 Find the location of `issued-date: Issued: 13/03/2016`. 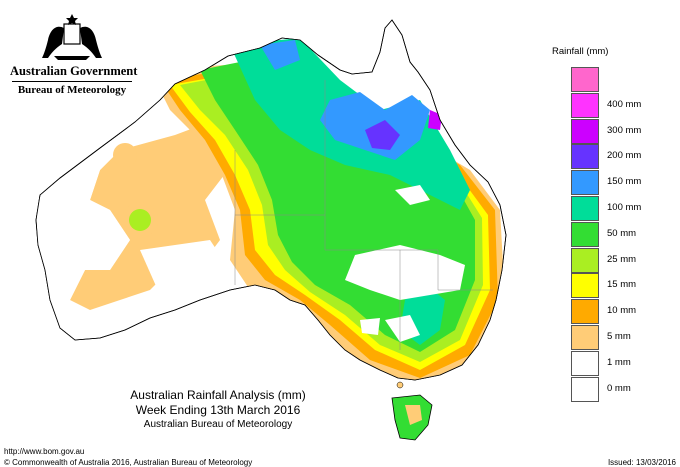

issued-date: Issued: 13/03/2016 is located at coordinates (641, 462).